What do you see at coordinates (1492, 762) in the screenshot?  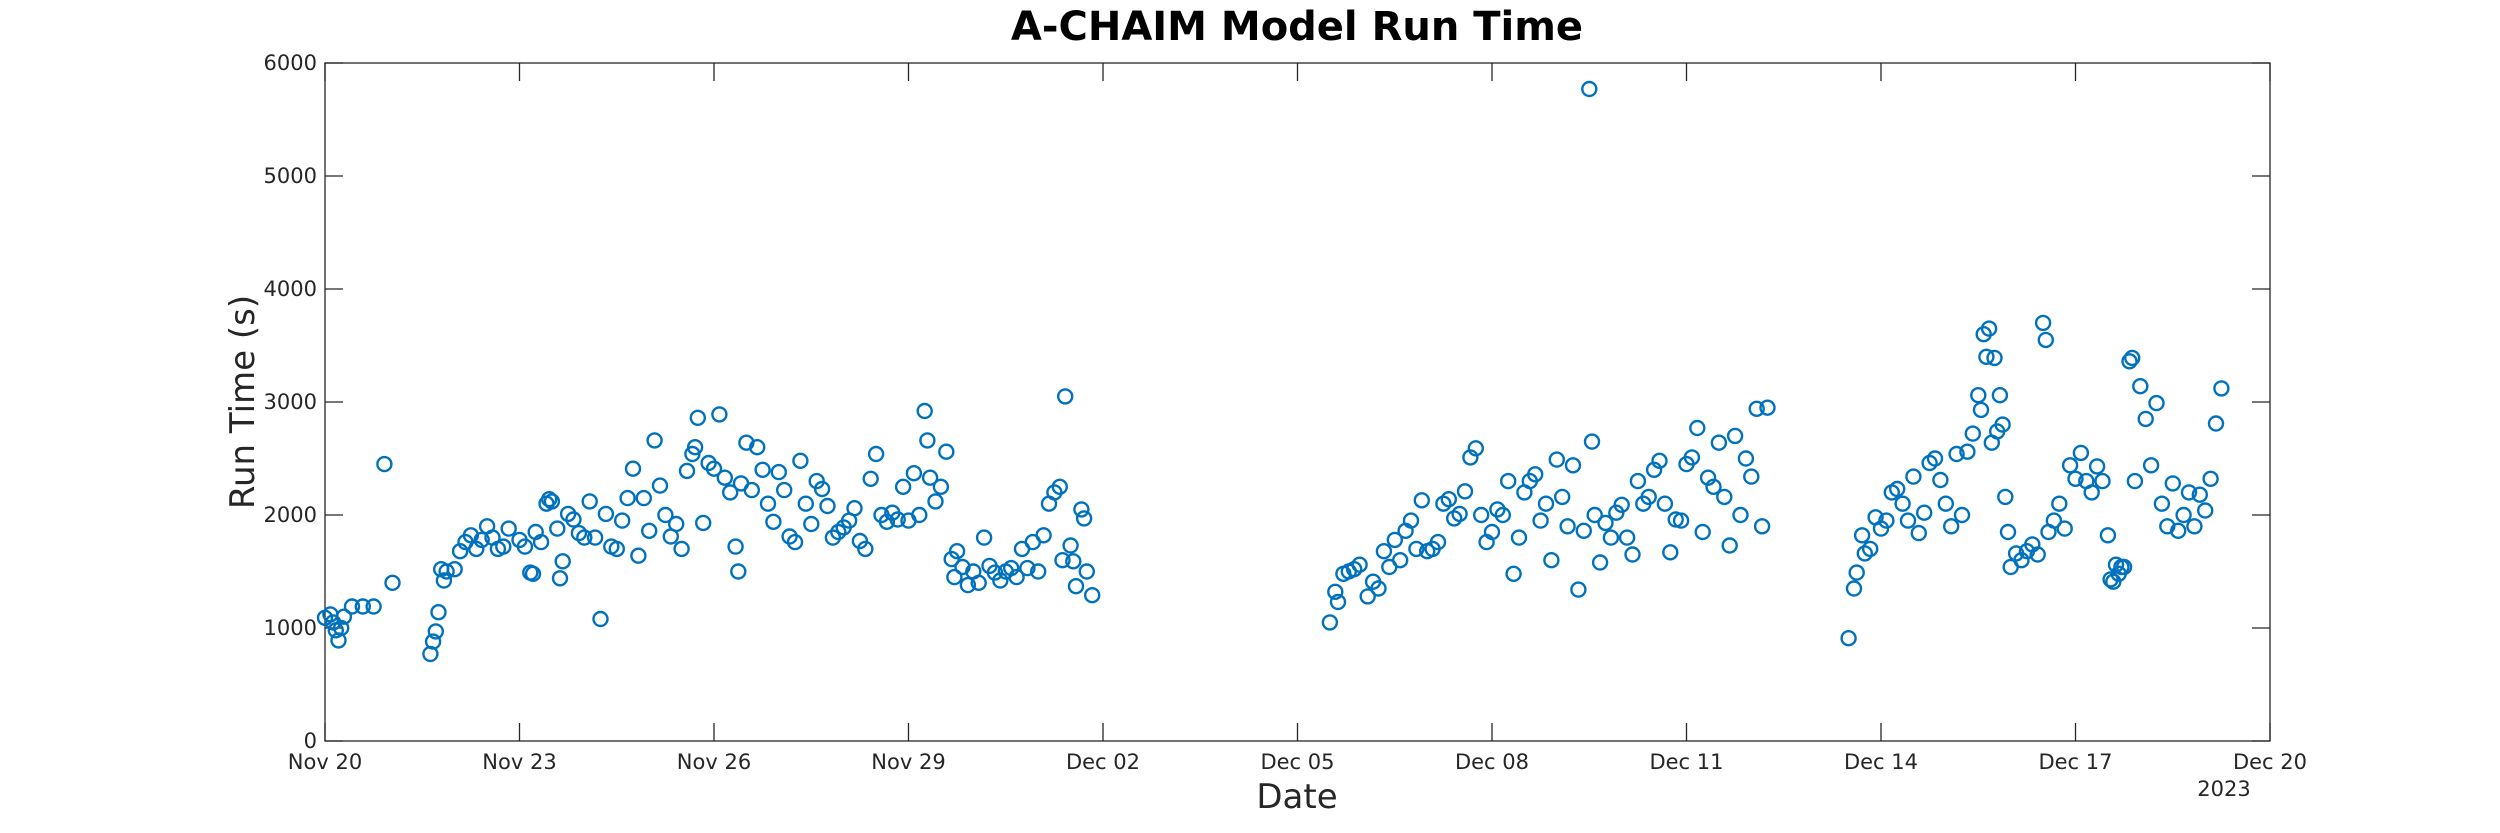 I see `x-tick-label: Dec 08` at bounding box center [1492, 762].